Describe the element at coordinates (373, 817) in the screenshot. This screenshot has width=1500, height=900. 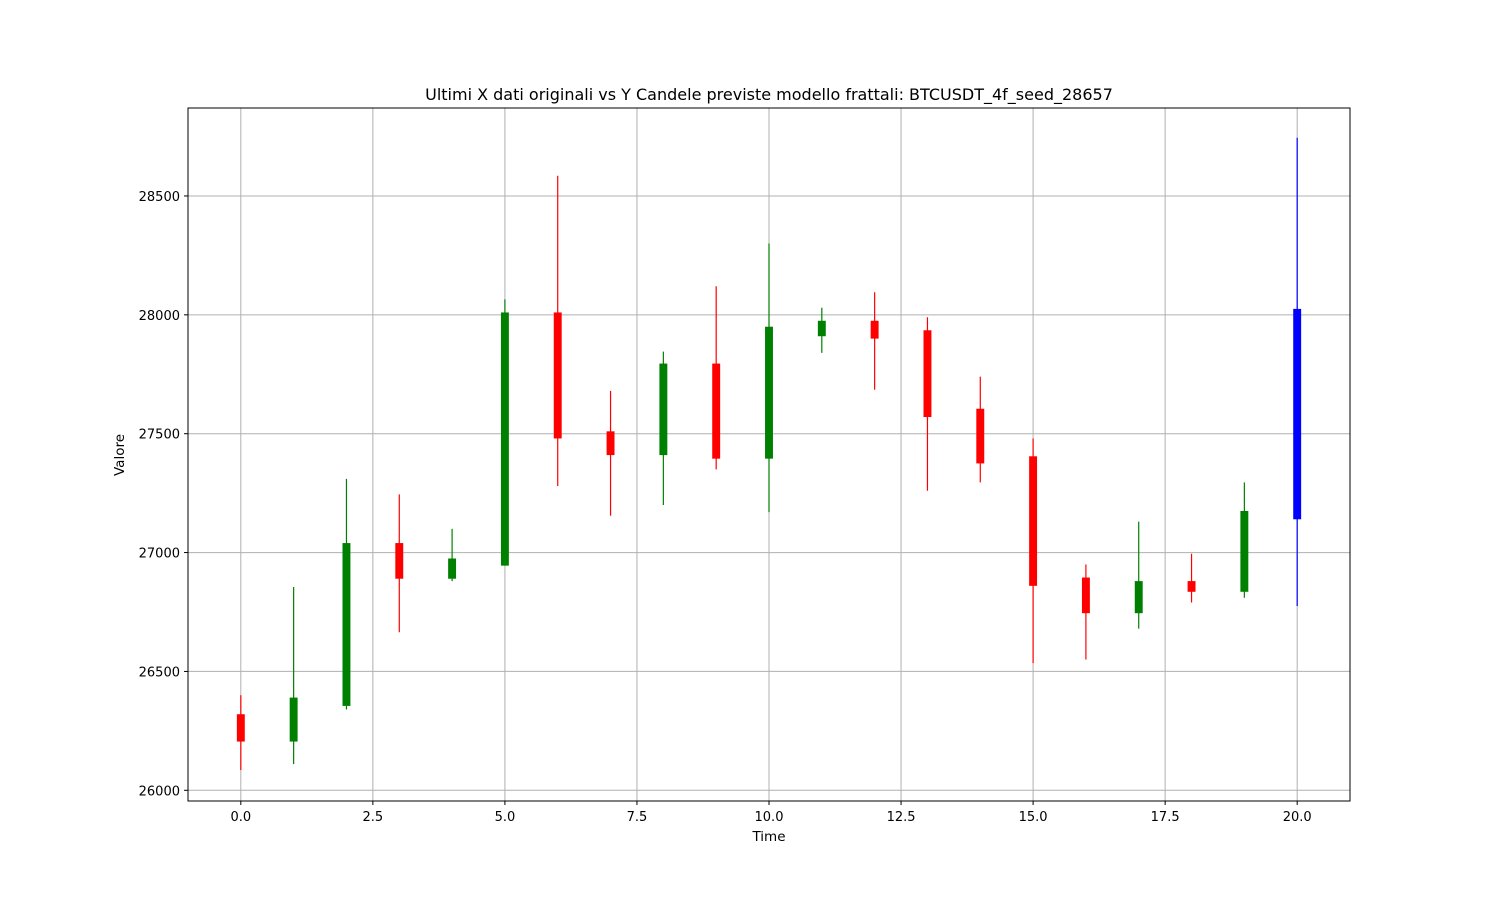
I see `x-tick-label: 2.5` at that location.